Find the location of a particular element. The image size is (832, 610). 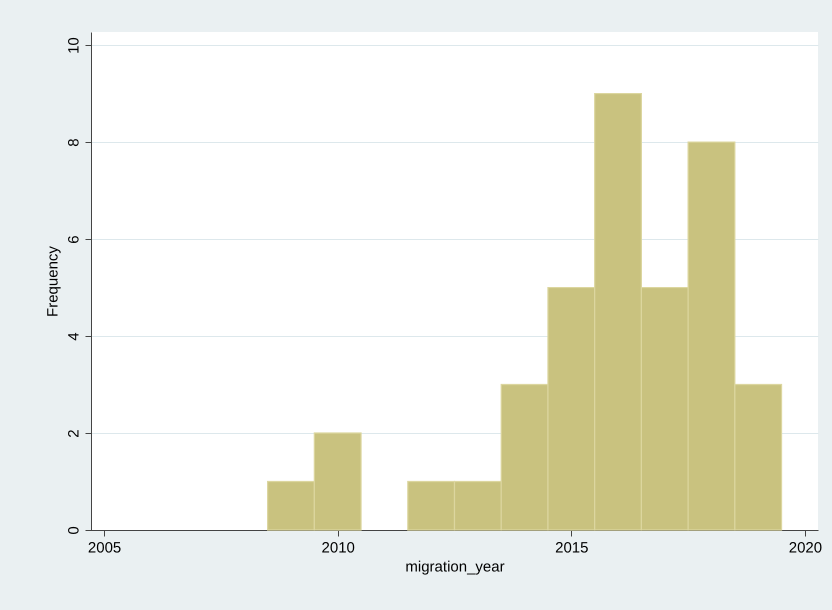

y-tick-label: 6 is located at coordinates (74, 239).